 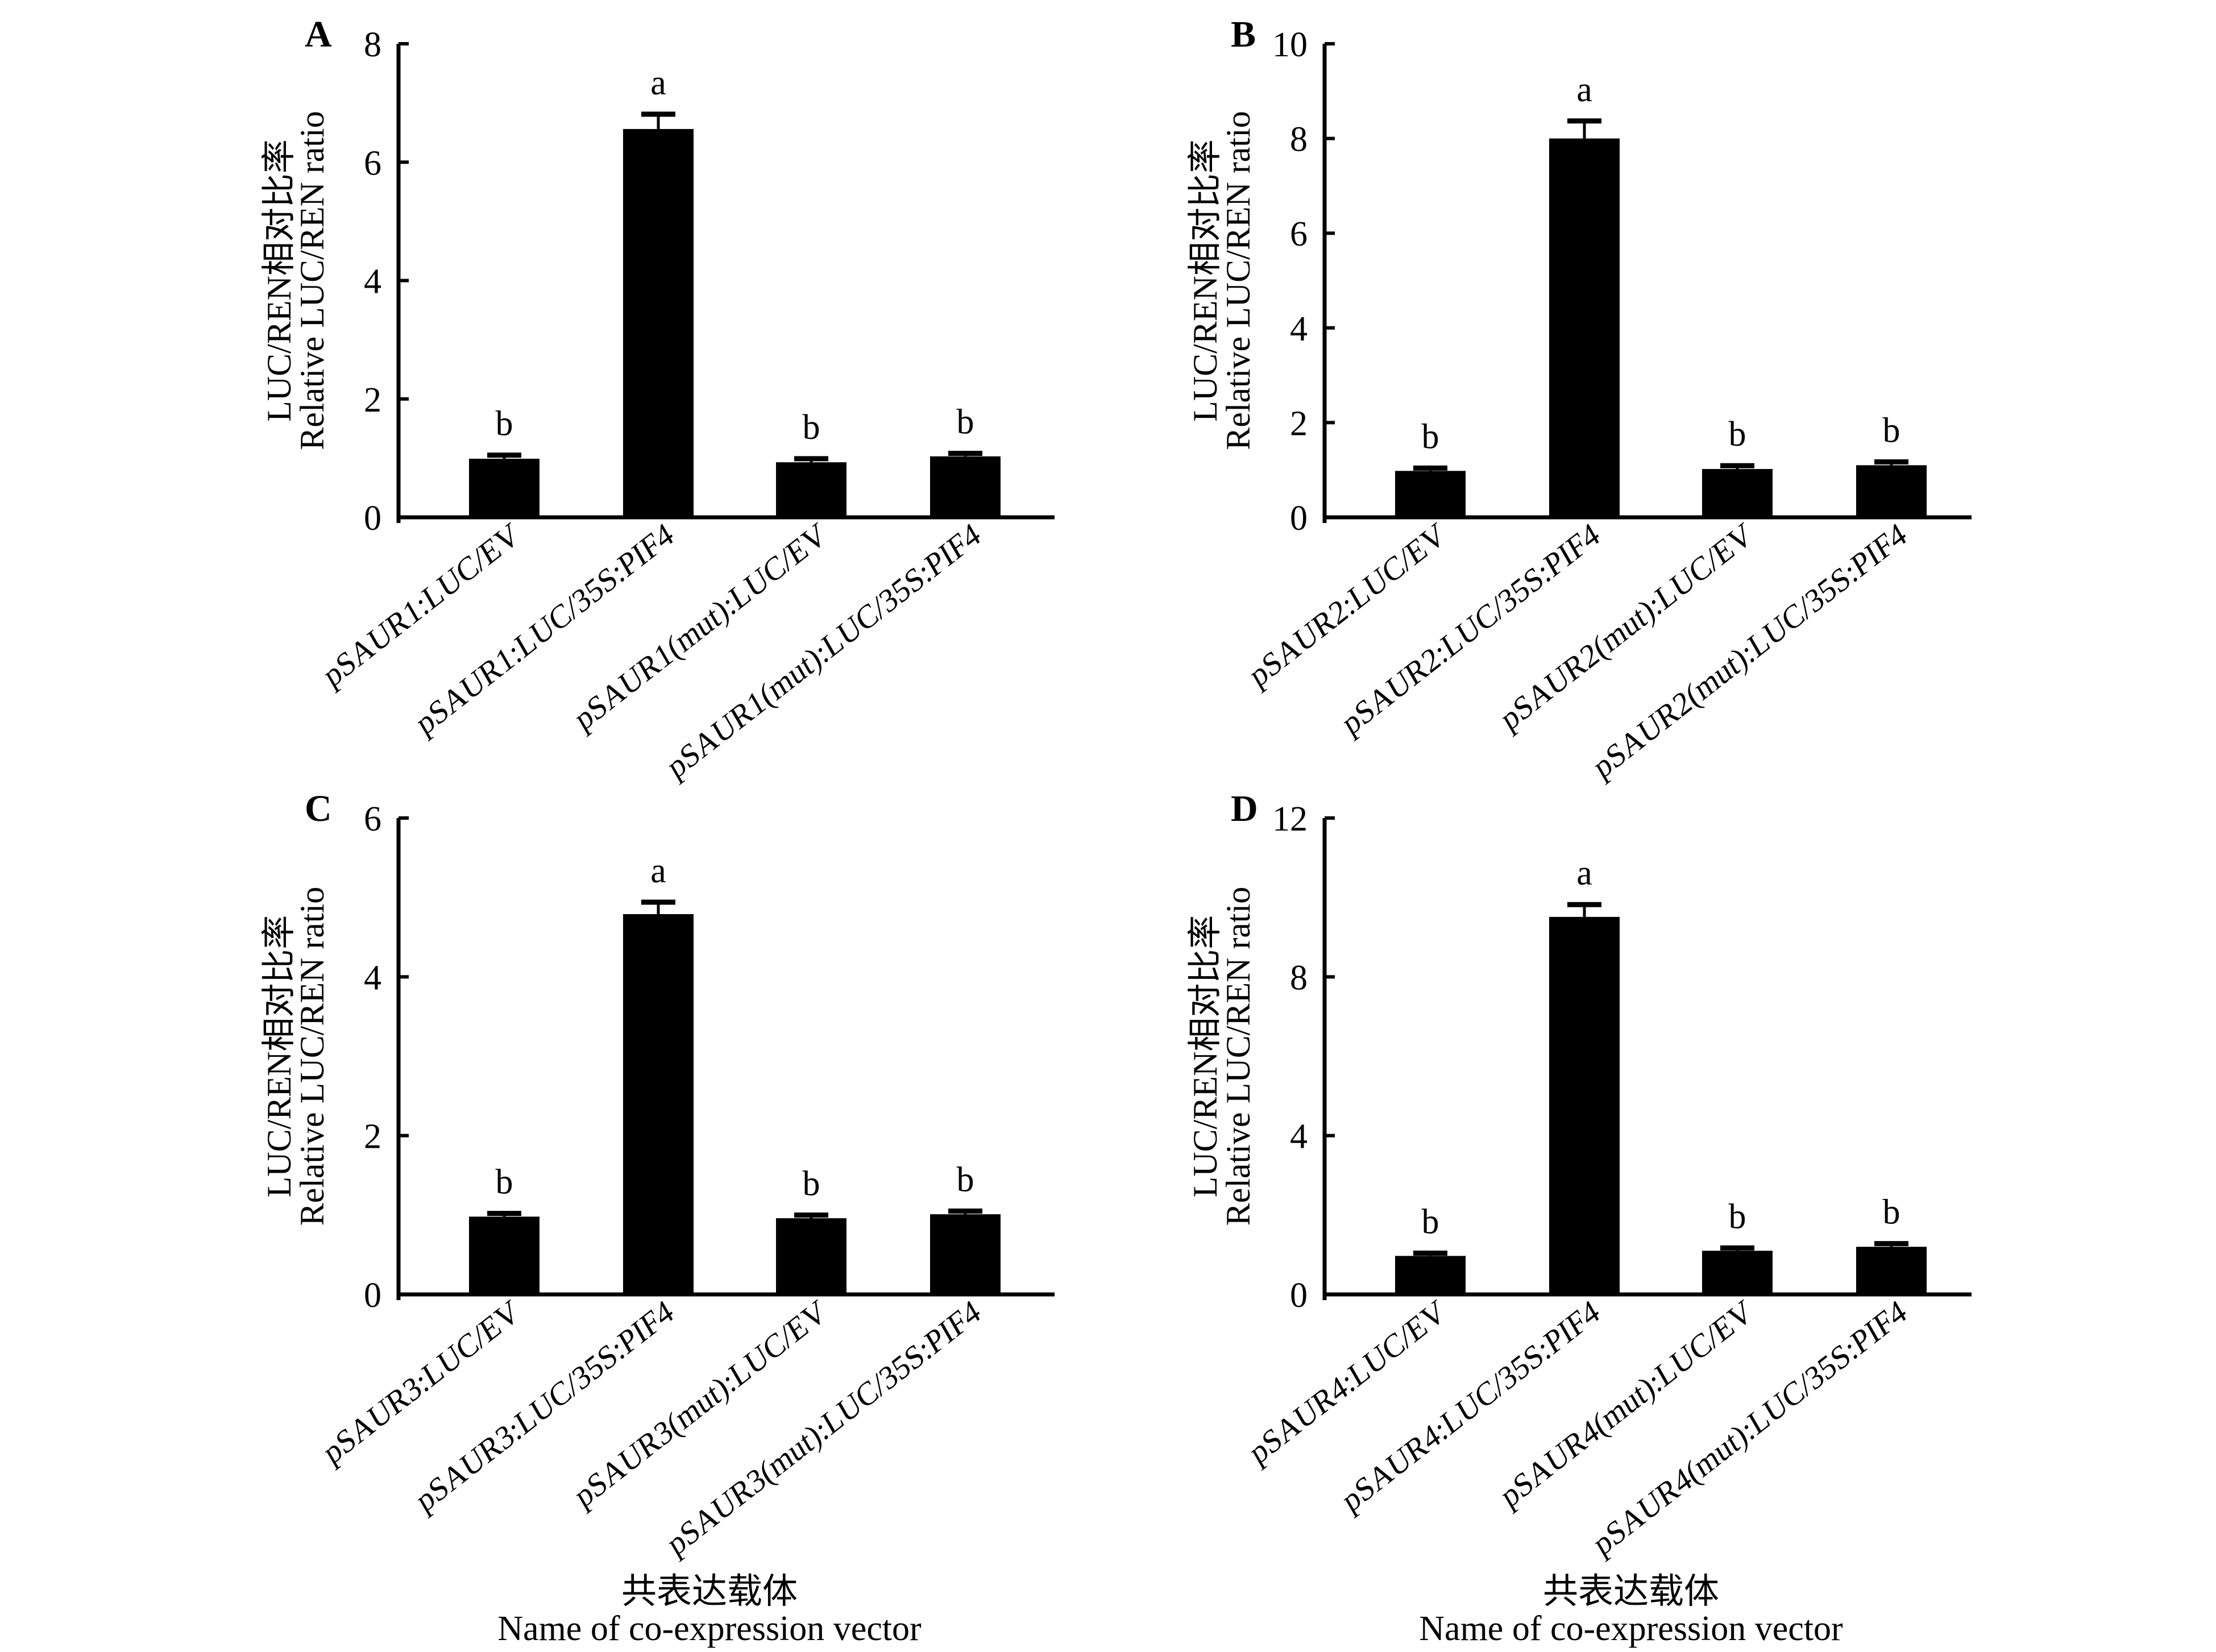 What do you see at coordinates (318, 34) in the screenshot?
I see `panel-letter: A` at bounding box center [318, 34].